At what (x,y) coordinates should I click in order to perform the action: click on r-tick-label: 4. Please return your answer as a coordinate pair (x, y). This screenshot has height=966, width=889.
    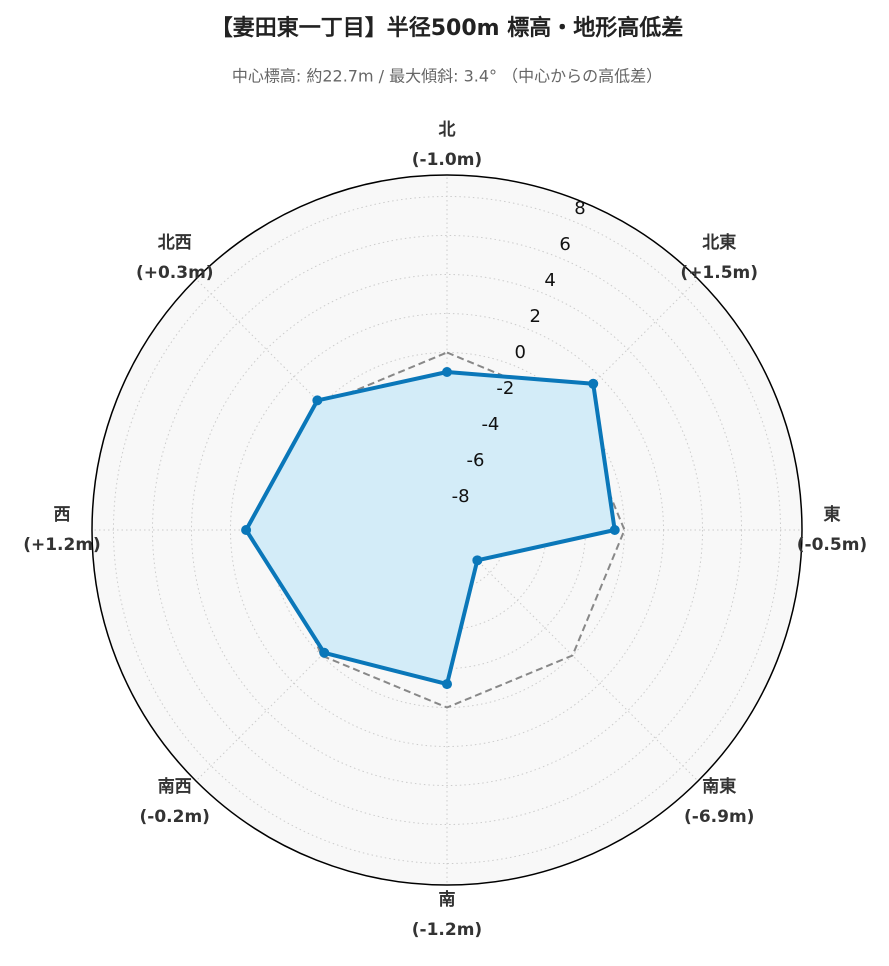
    Looking at the image, I should click on (549, 280).